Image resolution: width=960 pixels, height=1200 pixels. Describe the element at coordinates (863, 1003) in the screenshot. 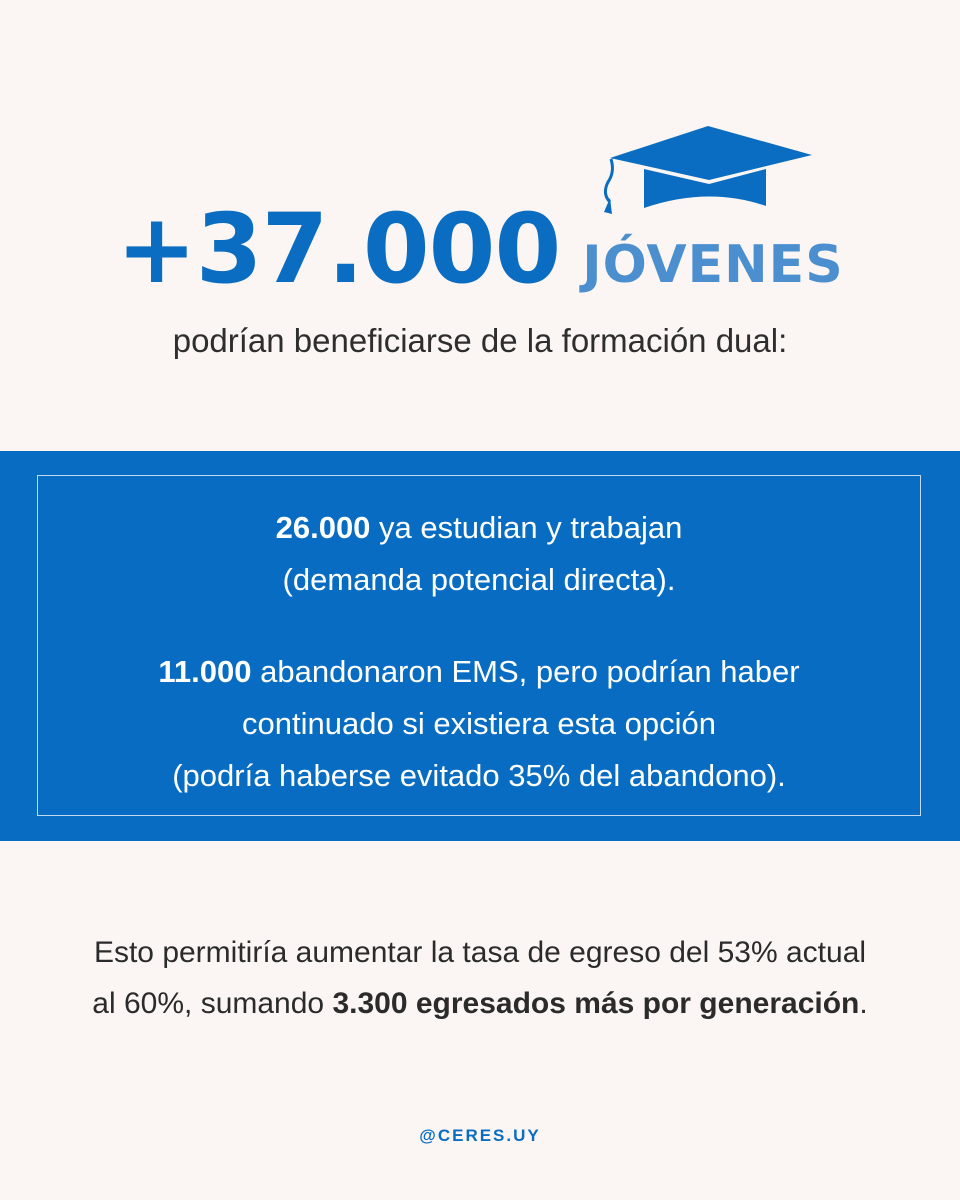

I see `conclusion-end: .` at that location.